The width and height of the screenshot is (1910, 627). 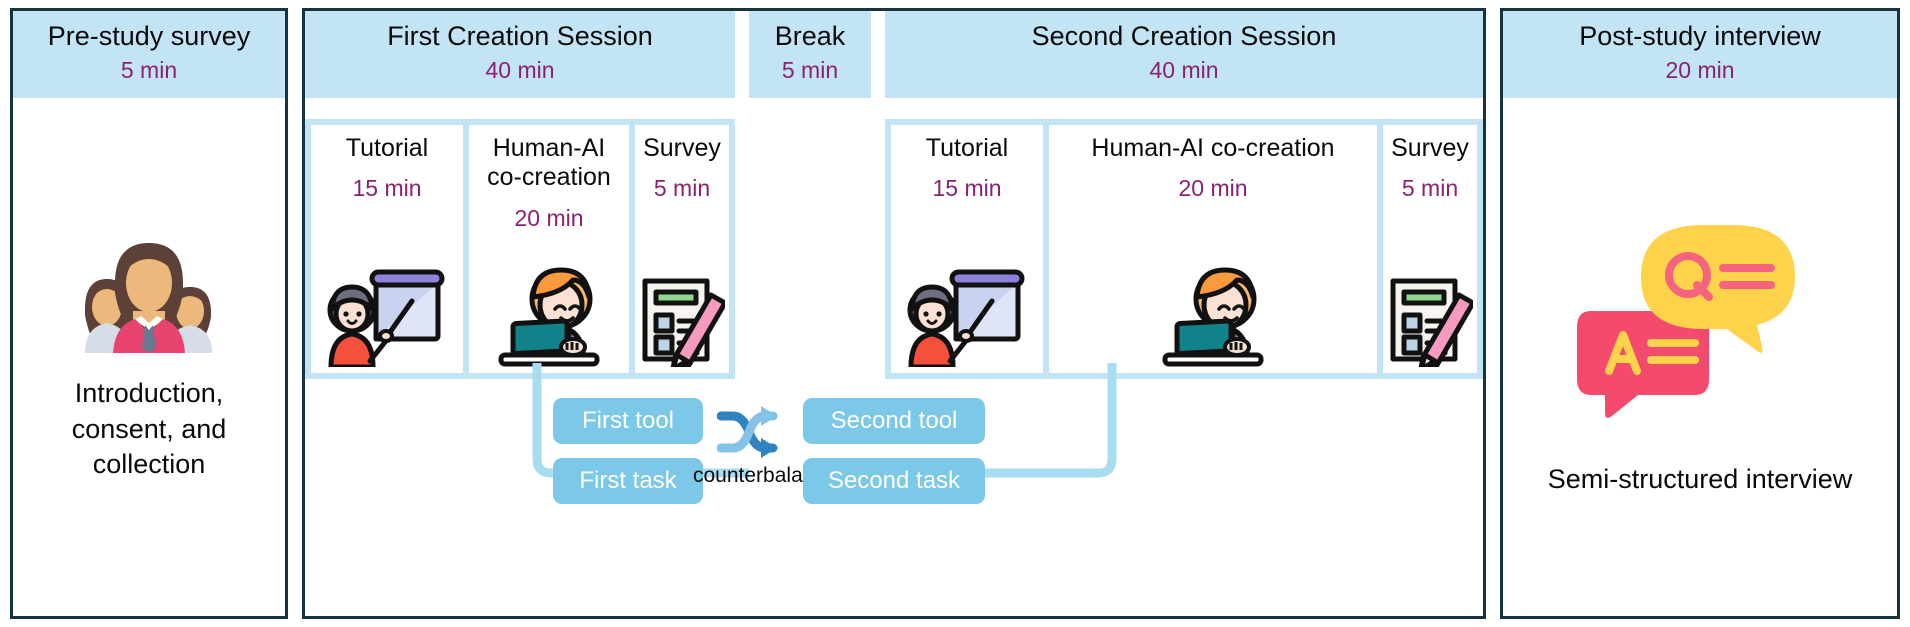 I want to click on post-study-title: Post-study interview, so click(x=1700, y=36).